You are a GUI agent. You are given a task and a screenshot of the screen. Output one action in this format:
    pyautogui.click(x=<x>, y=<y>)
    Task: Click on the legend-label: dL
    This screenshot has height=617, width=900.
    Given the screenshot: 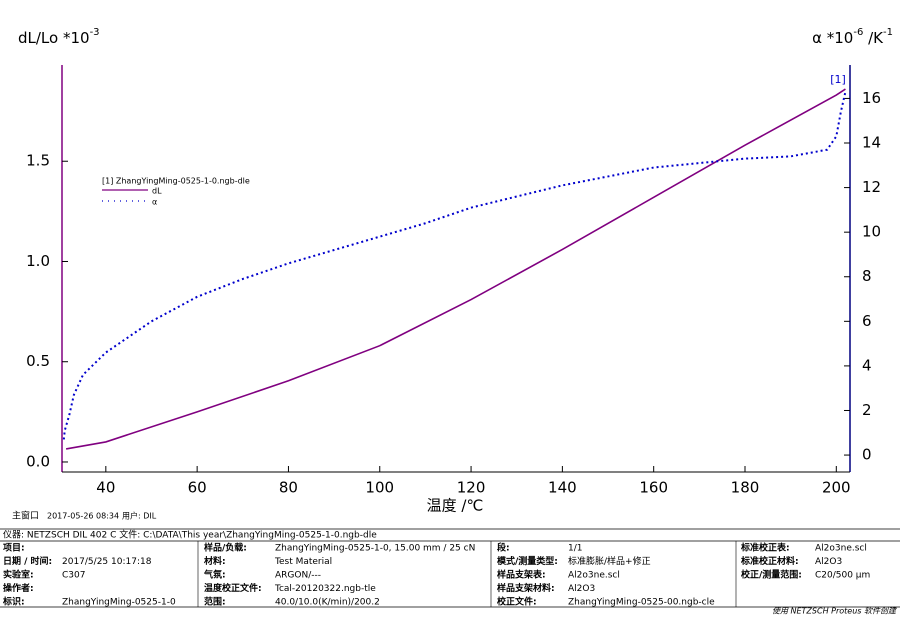 What is the action you would take?
    pyautogui.click(x=157, y=191)
    